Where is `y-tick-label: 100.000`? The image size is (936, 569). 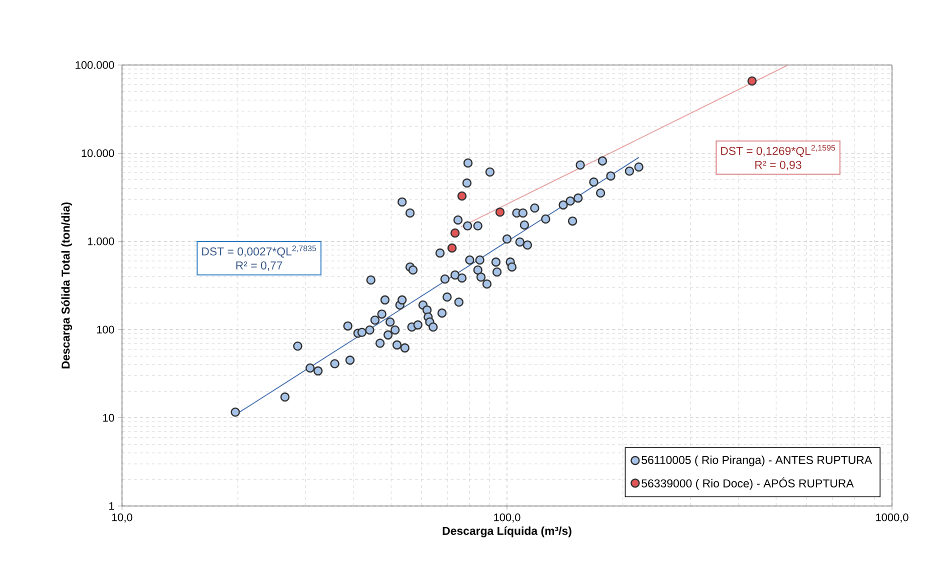 y-tick-label: 100.000 is located at coordinates (95, 65).